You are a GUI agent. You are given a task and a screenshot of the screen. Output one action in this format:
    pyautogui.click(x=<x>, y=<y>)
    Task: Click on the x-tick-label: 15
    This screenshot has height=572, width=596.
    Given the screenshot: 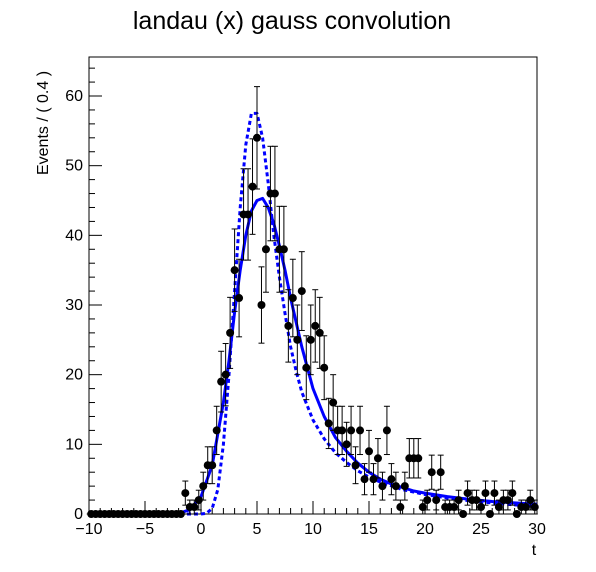 What is the action you would take?
    pyautogui.click(x=369, y=529)
    